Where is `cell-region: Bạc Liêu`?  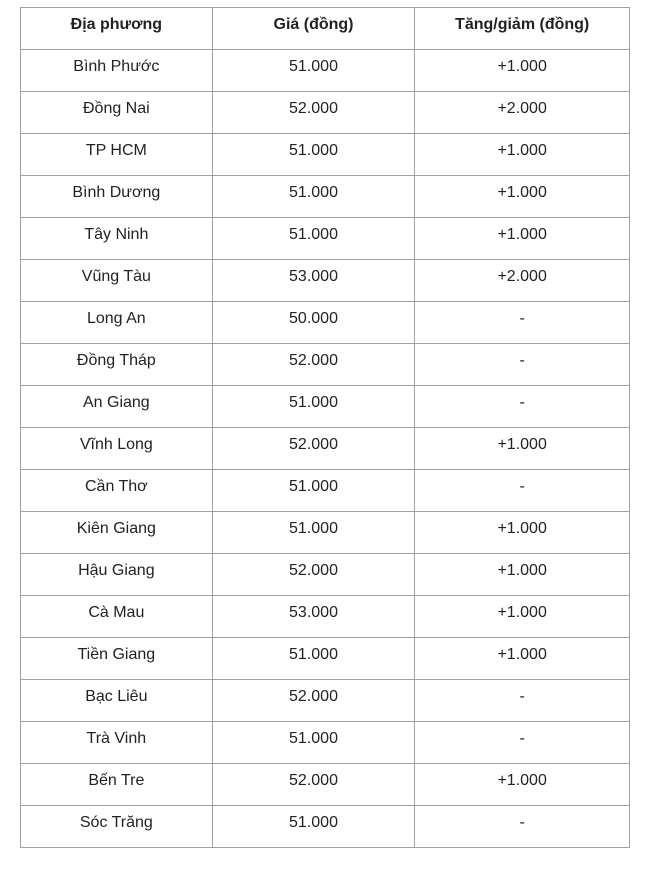 cell-region: Bạc Liêu is located at coordinates (116, 700).